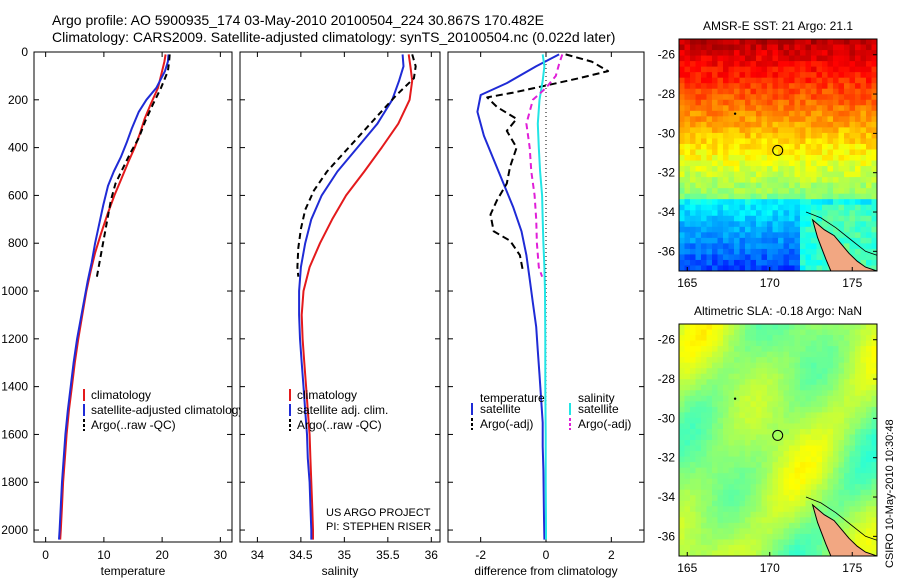  What do you see at coordinates (778, 311) in the screenshot?
I see `sla_map-title: Altimetric SLA: -0.18 Argo: NaN` at bounding box center [778, 311].